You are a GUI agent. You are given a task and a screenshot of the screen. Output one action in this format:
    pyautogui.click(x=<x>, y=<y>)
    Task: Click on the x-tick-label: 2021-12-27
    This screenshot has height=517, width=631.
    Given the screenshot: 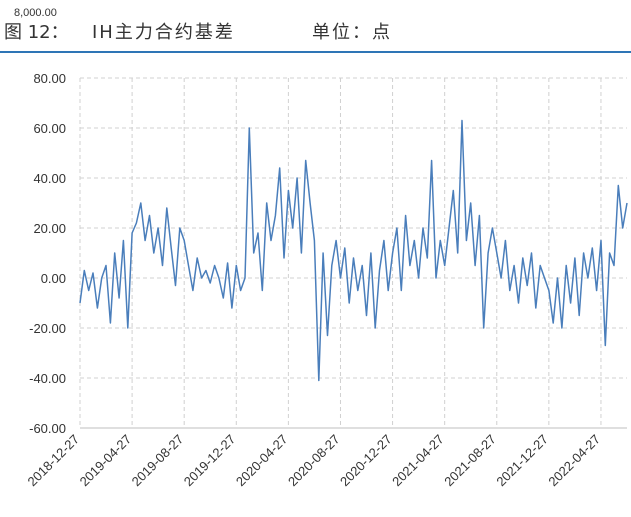 What is the action you would take?
    pyautogui.click(x=522, y=461)
    